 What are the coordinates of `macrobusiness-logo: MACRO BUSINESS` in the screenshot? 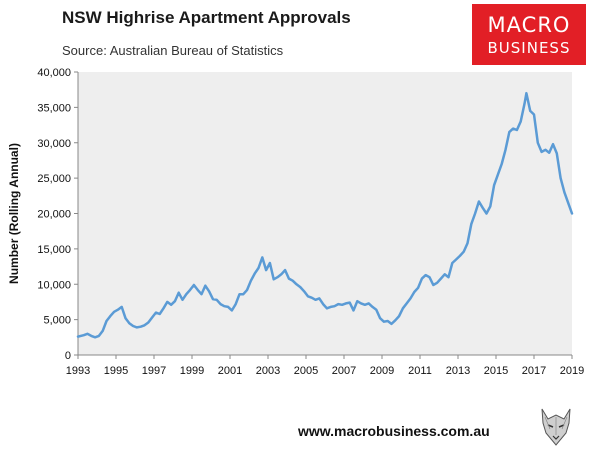 It's located at (529, 34).